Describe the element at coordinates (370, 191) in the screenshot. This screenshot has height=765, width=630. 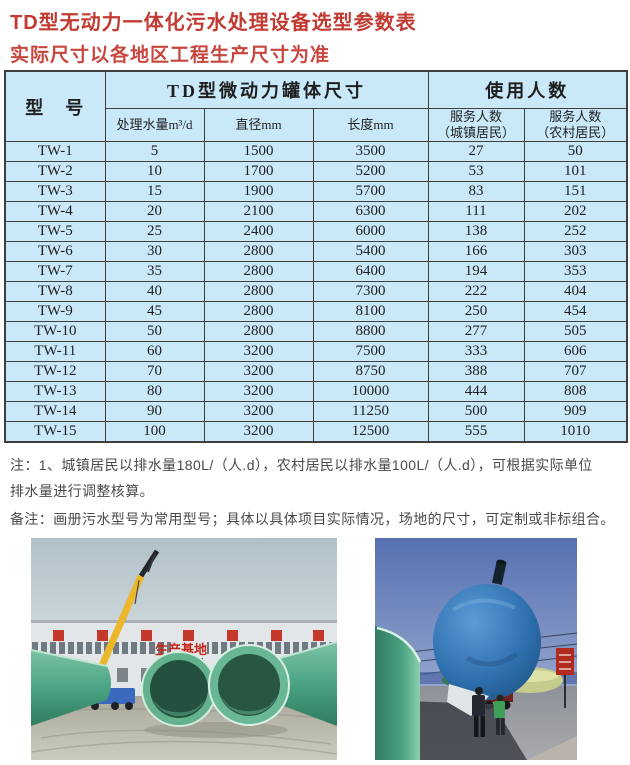
I see `table-cell: 5700` at that location.